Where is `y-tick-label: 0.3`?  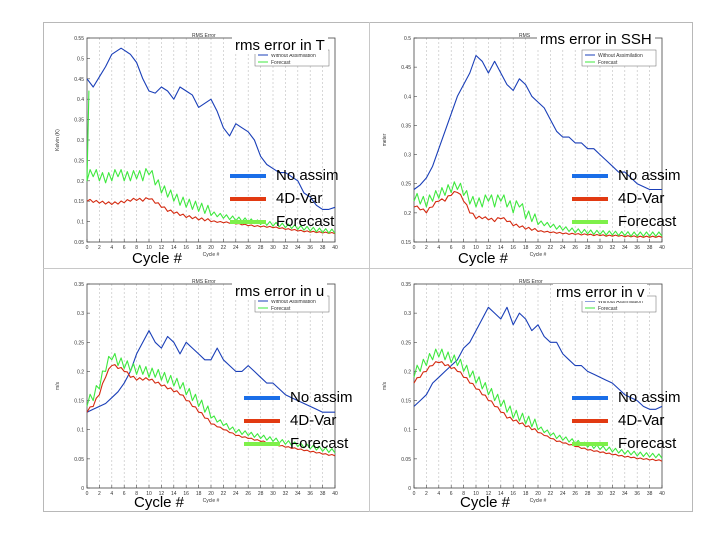 y-tick-label: 0.3 is located at coordinates (407, 156).